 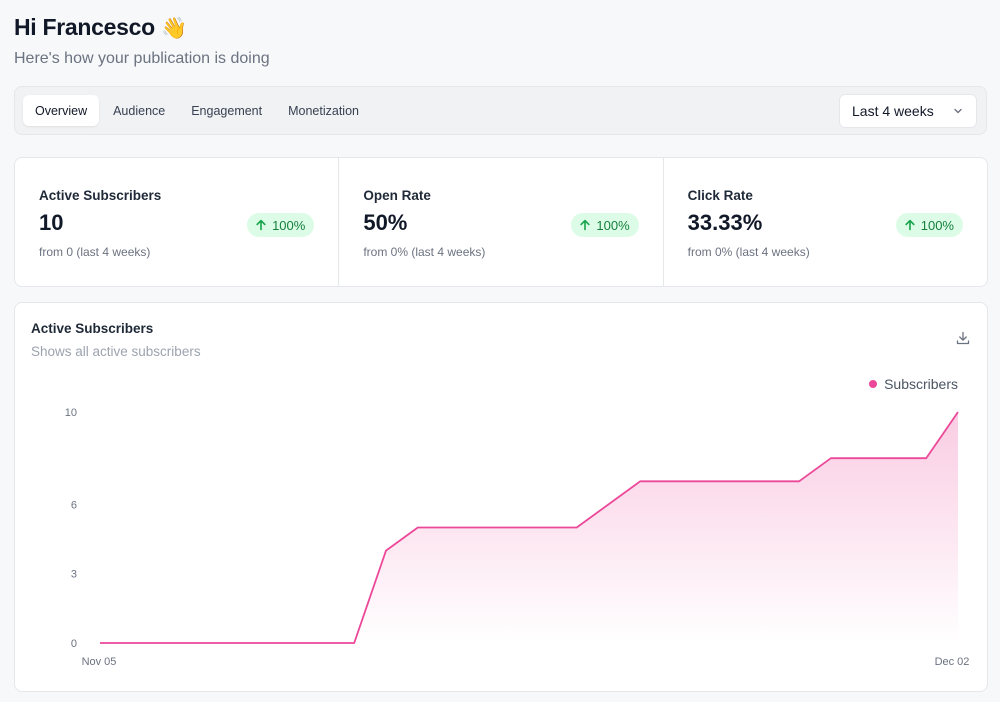 What do you see at coordinates (74, 505) in the screenshot?
I see `y-tick-label: 6` at bounding box center [74, 505].